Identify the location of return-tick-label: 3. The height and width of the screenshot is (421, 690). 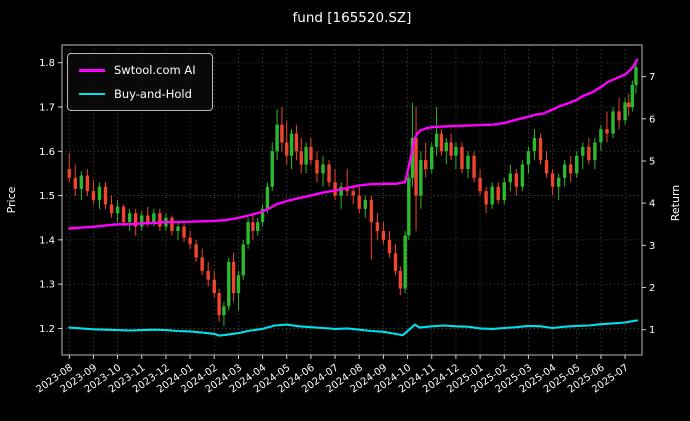
(652, 246).